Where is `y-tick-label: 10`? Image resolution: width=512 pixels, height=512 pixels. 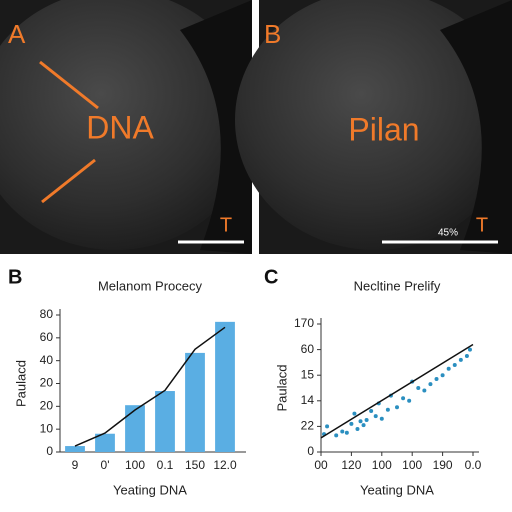 y-tick-label: 10 is located at coordinates (47, 428).